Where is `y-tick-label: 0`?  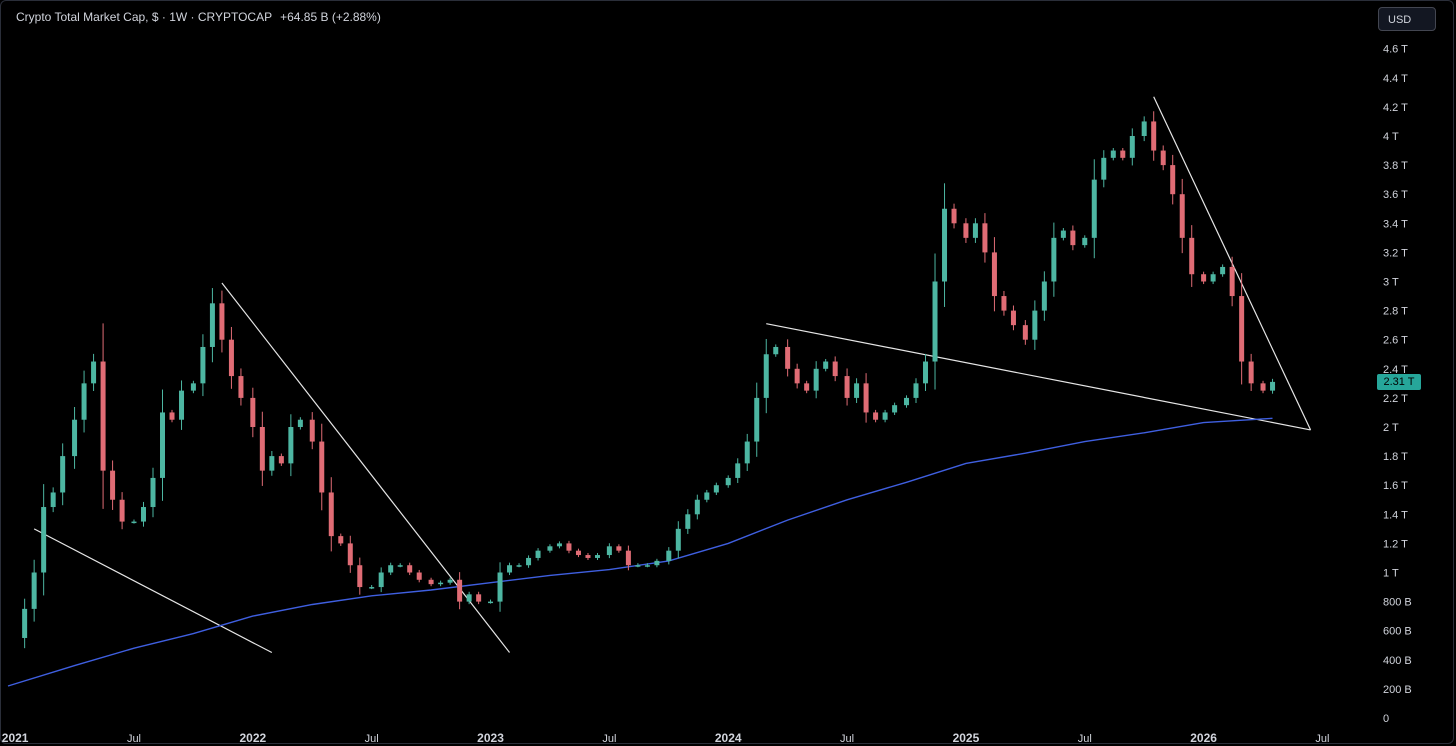
y-tick-label: 0 is located at coordinates (1386, 719).